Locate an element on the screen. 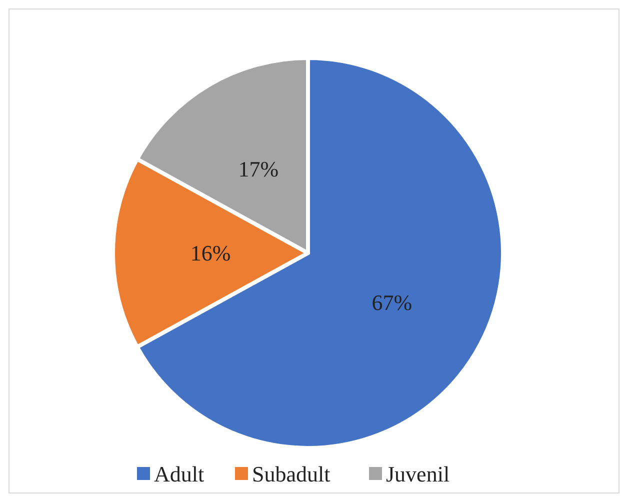  legend-label: Subadult is located at coordinates (291, 474).